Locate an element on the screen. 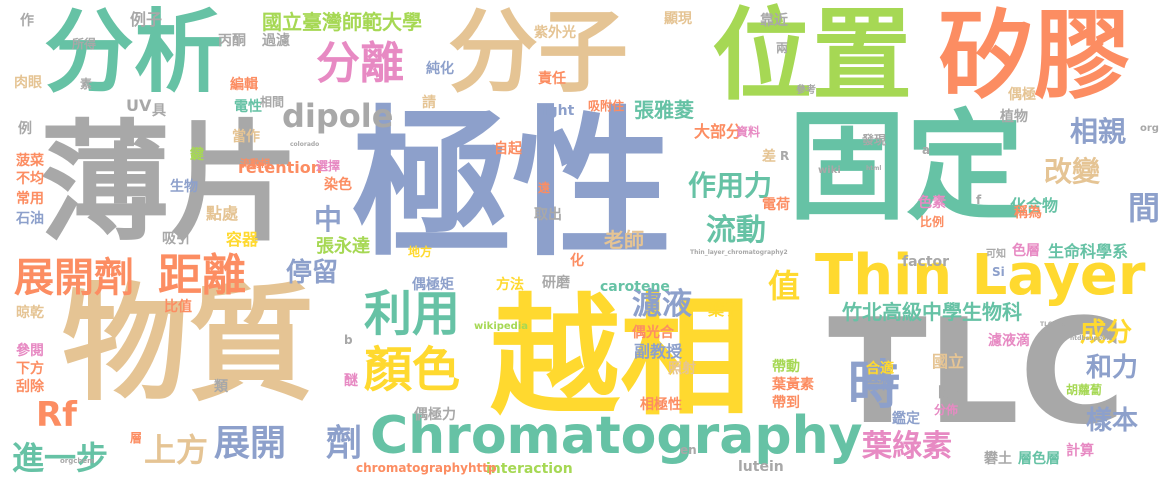 The height and width of the screenshot is (482, 1175). word: 容器 is located at coordinates (242, 239).